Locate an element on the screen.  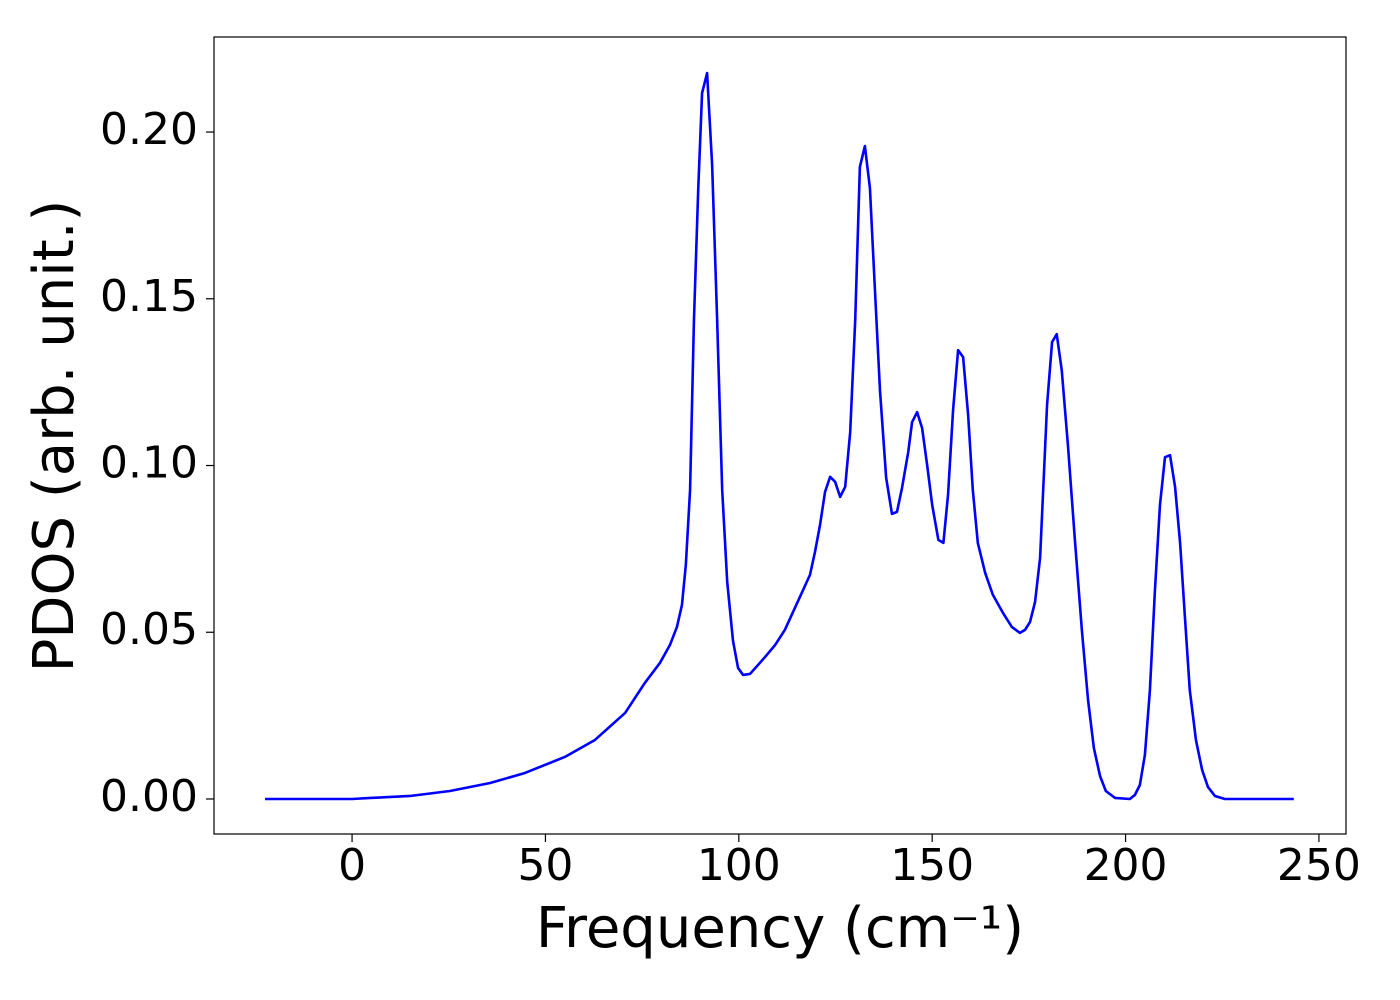
x-tick-label: 50 is located at coordinates (545, 865).